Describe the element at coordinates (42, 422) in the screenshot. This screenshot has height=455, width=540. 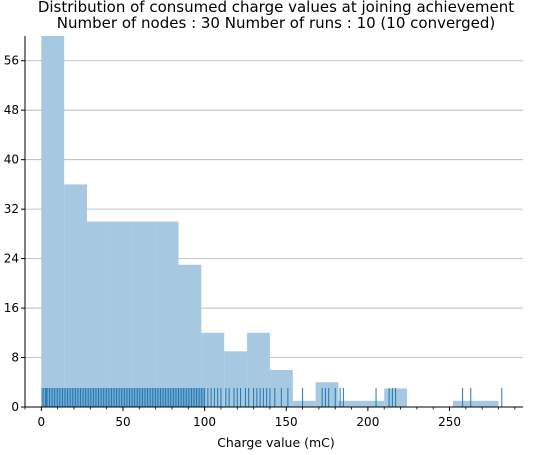
I see `x-tick-label: 0` at that location.